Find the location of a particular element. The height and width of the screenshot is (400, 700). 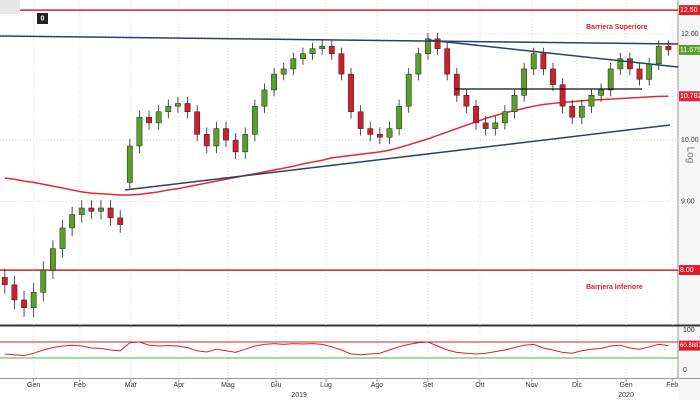

rsi-label-box is located at coordinates (689, 345).